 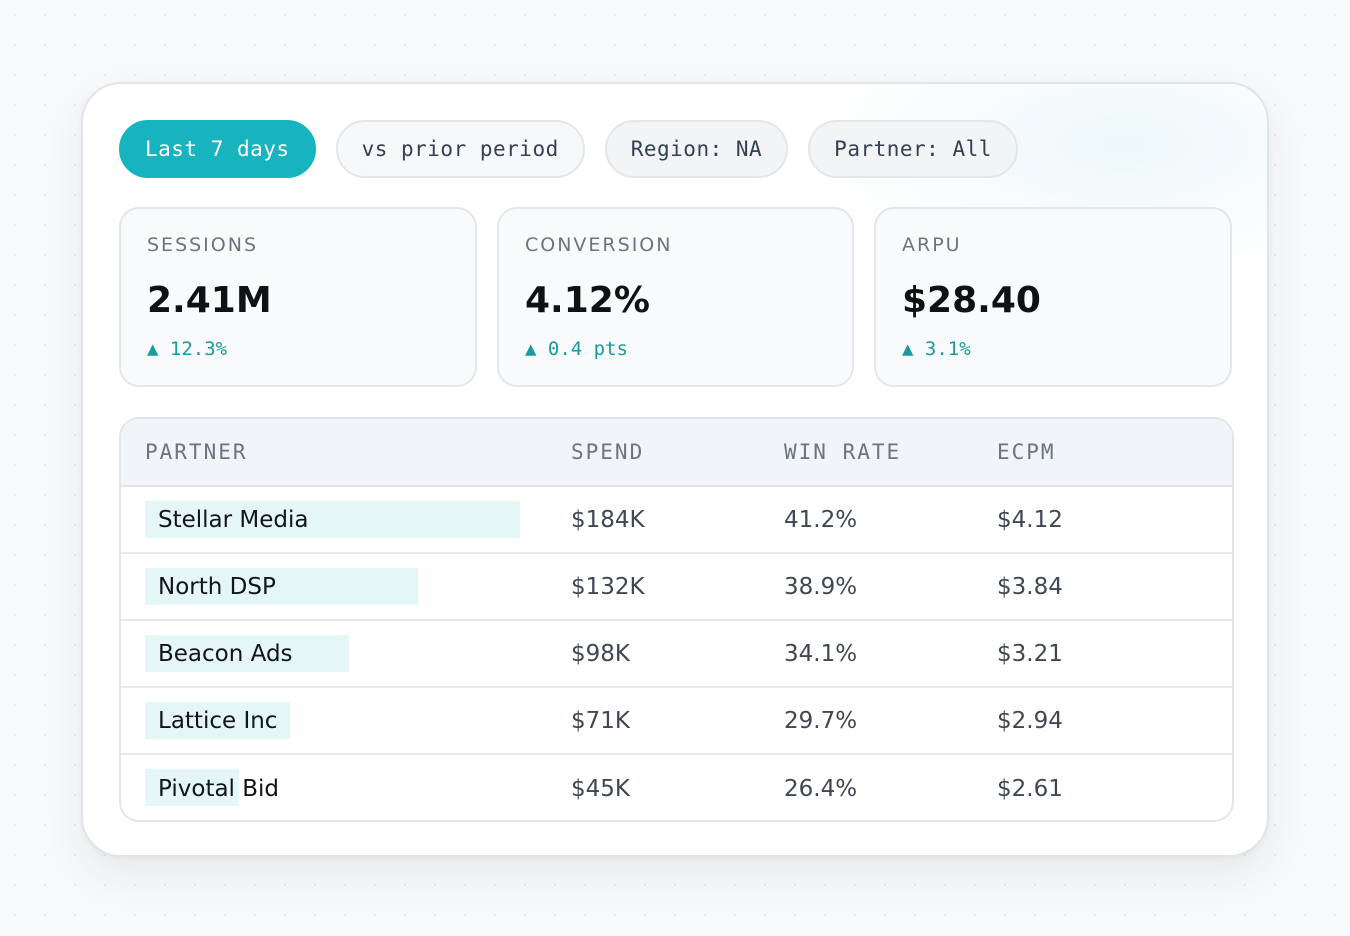 What do you see at coordinates (1030, 788) in the screenshot?
I see `ecpm-cell: $2.61` at bounding box center [1030, 788].